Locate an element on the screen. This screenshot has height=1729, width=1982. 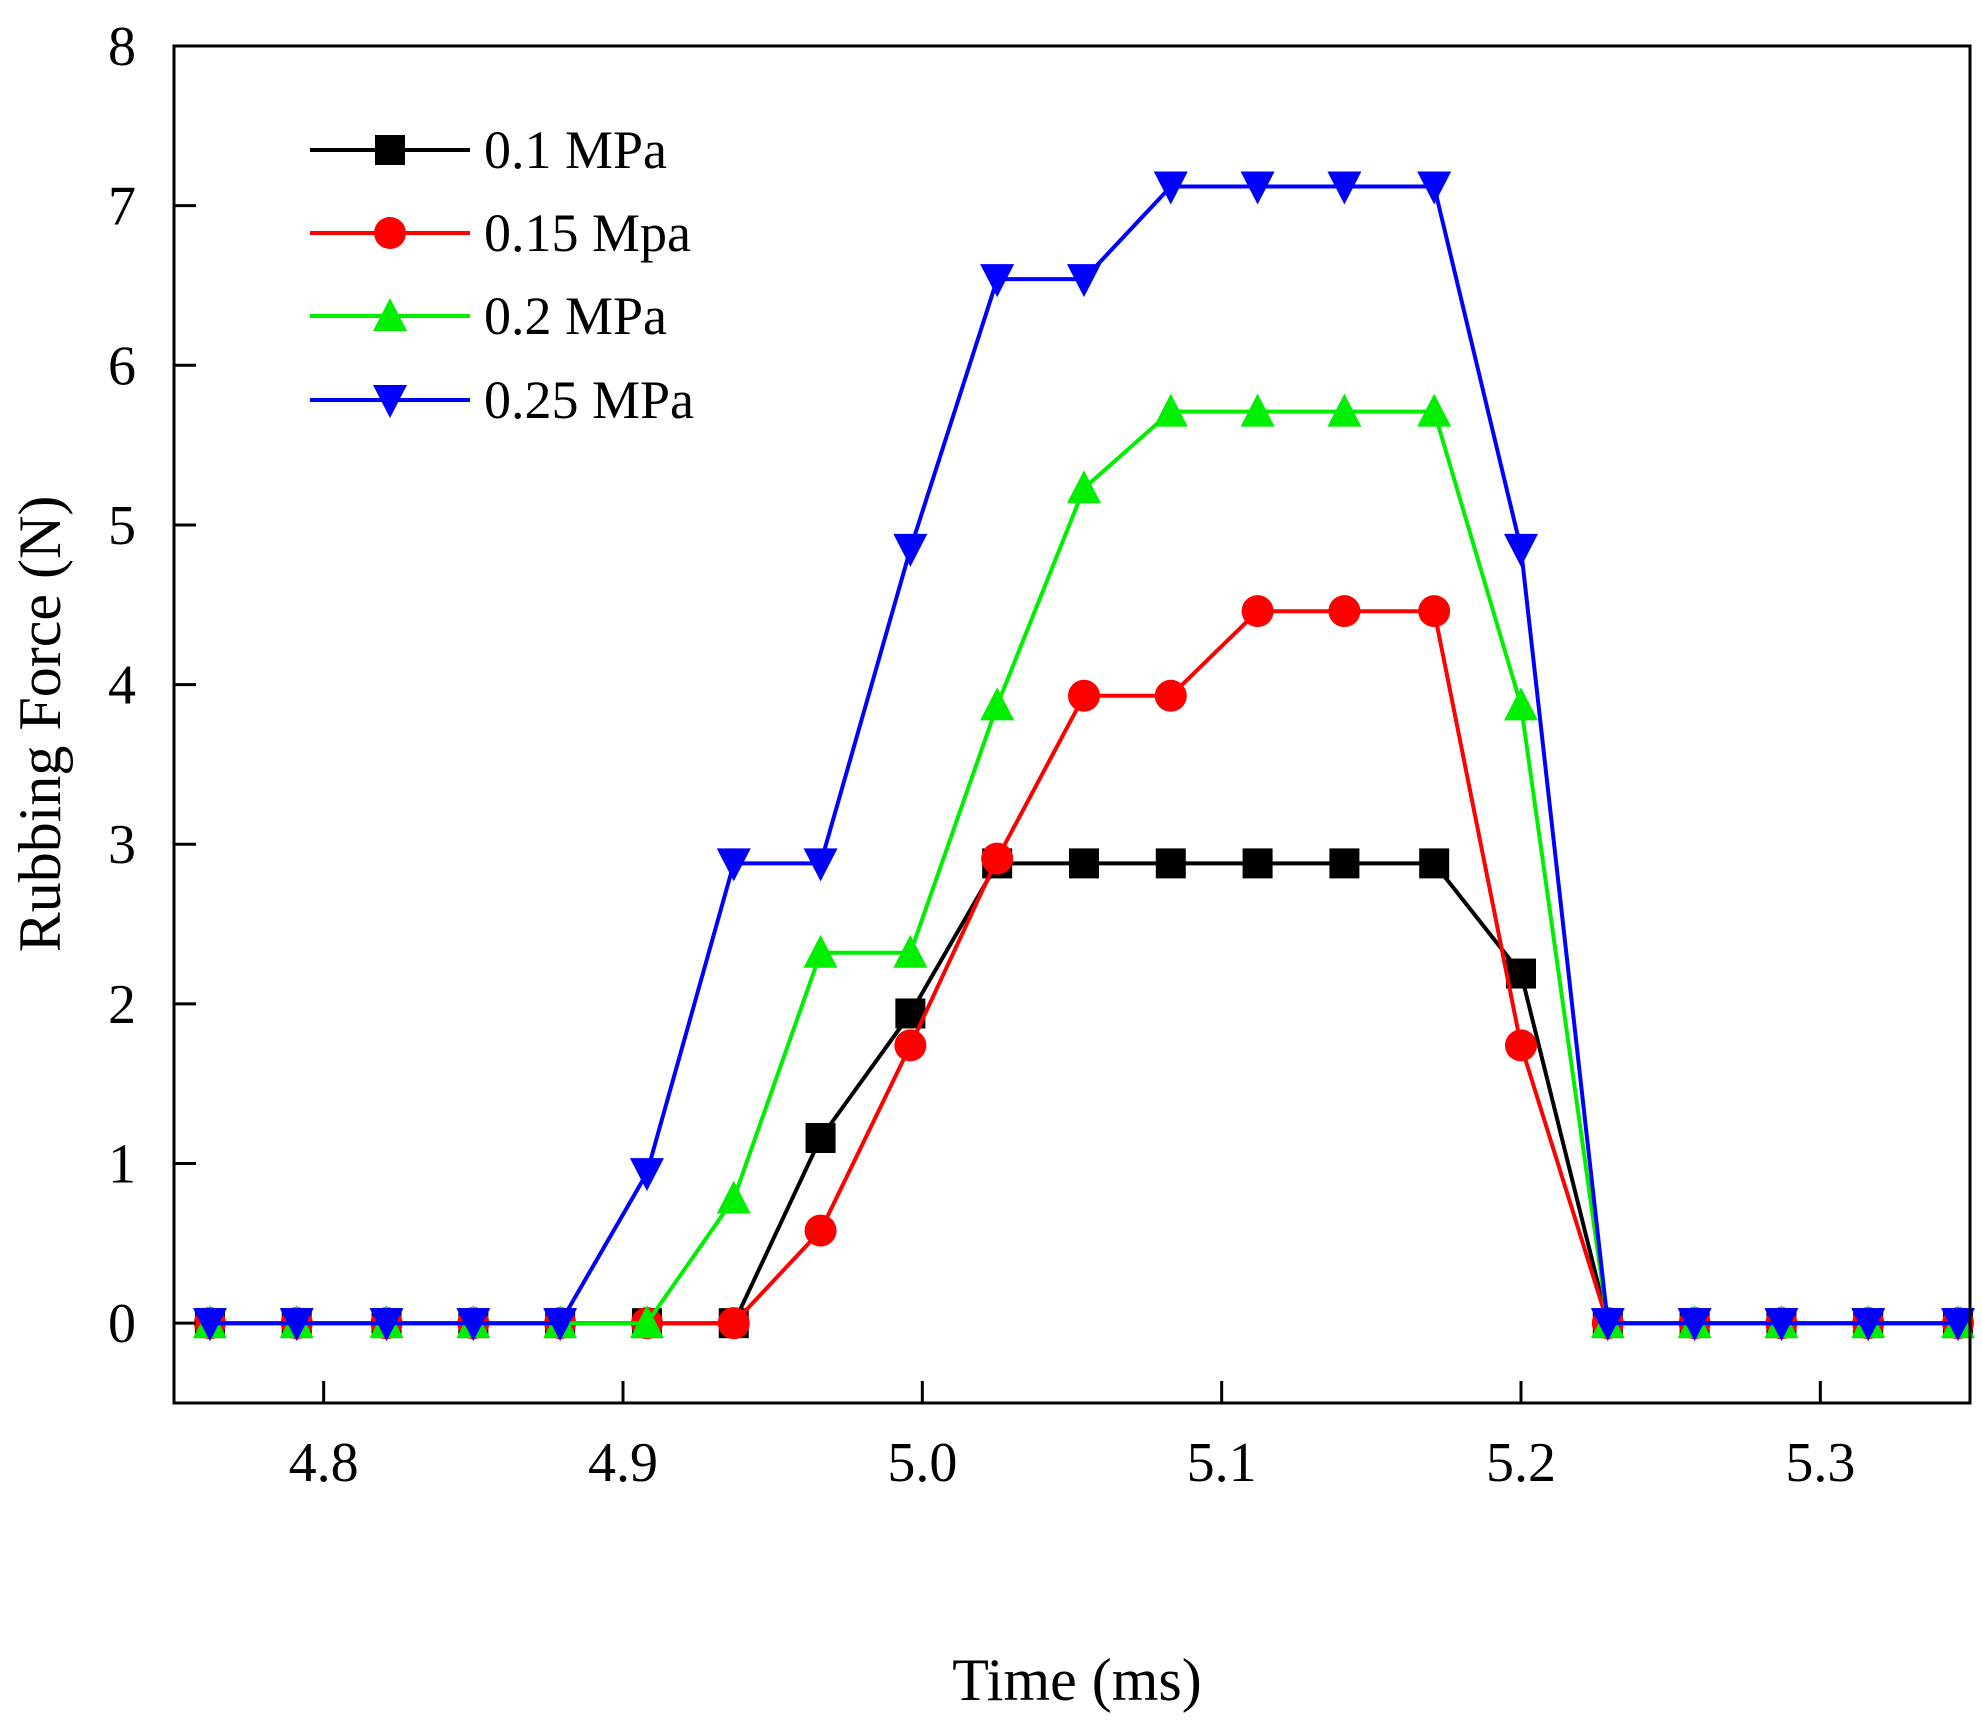
y-tick-label: 5 is located at coordinates (122, 526).